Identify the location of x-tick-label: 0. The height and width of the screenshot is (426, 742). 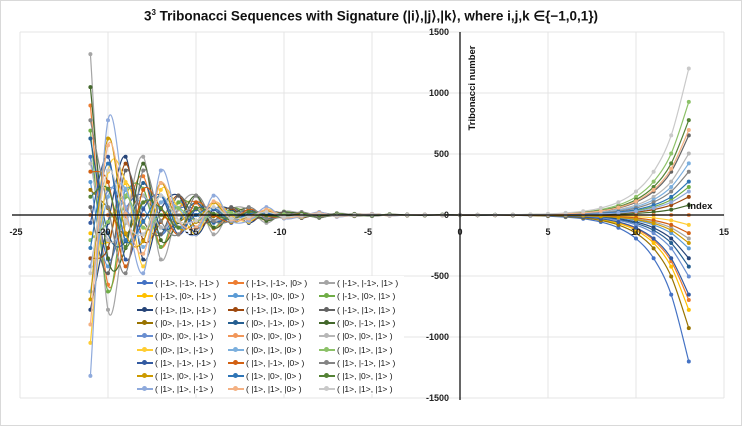
(459, 232).